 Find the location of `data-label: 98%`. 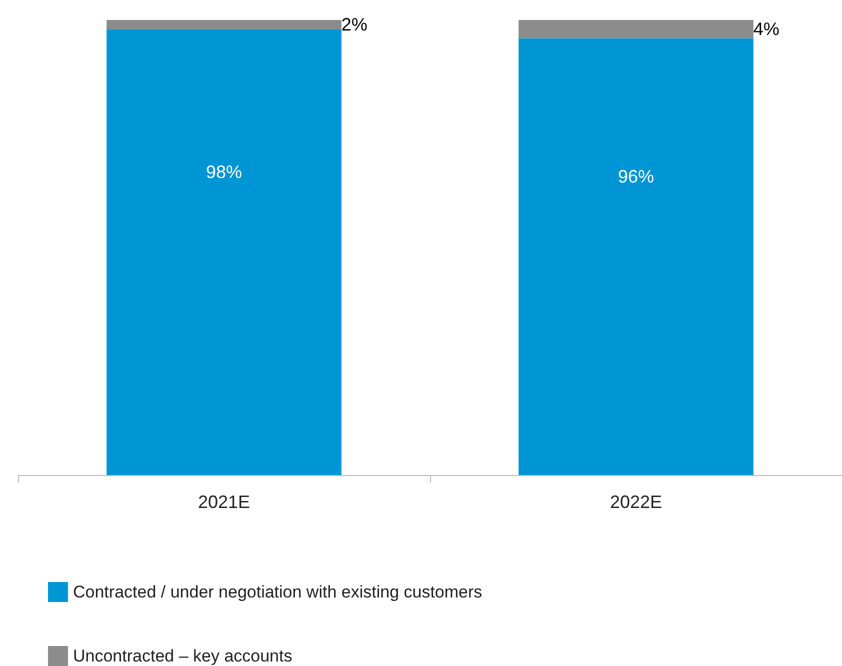

data-label: 98% is located at coordinates (224, 172).